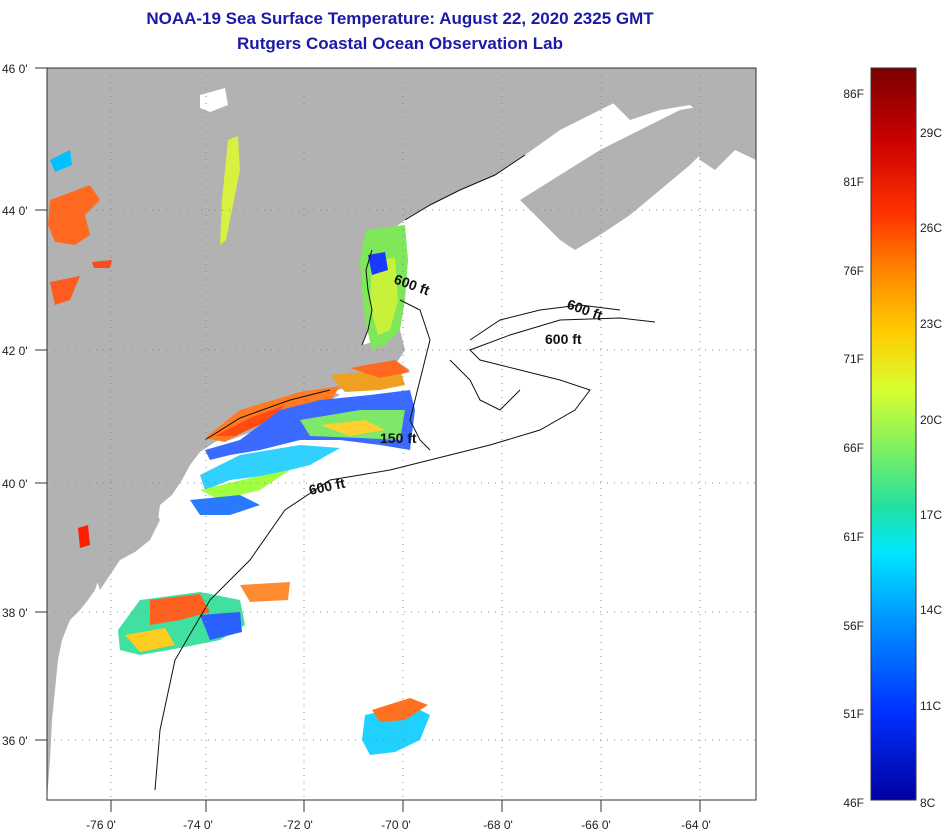 This screenshot has height=832, width=944. What do you see at coordinates (101, 825) in the screenshot?
I see `lon-tick-label: -76 0'` at bounding box center [101, 825].